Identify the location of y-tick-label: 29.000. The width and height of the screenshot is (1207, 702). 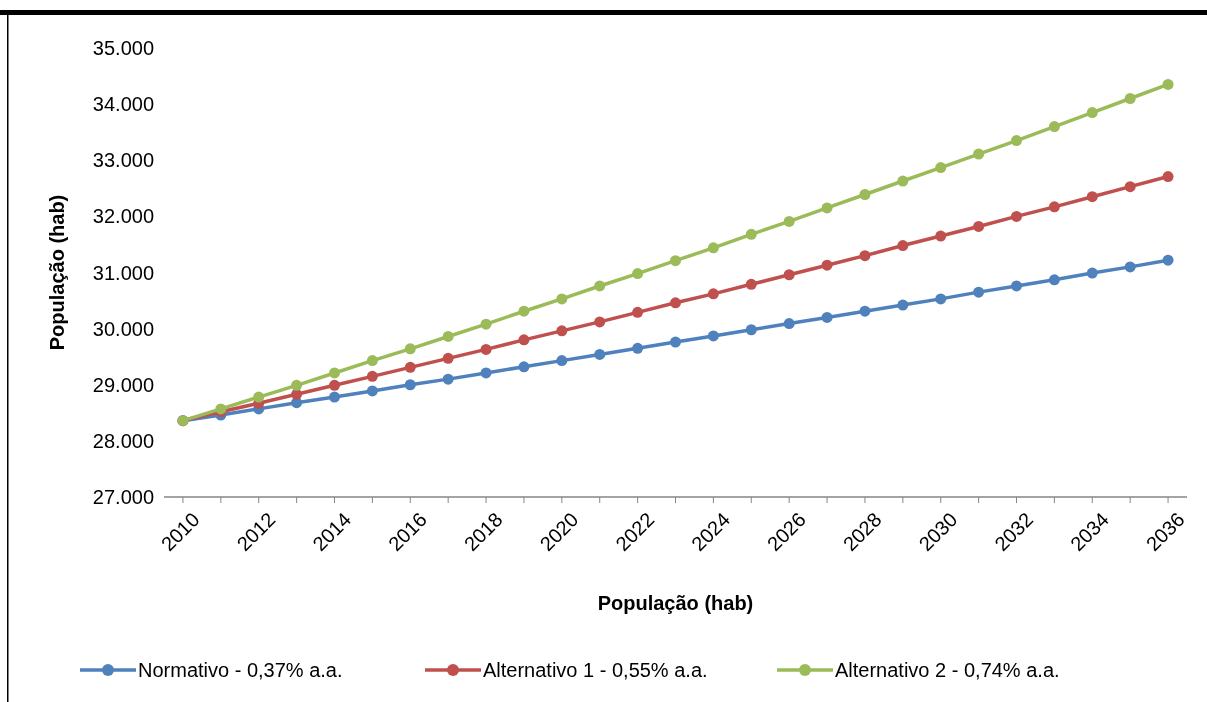
(123, 384).